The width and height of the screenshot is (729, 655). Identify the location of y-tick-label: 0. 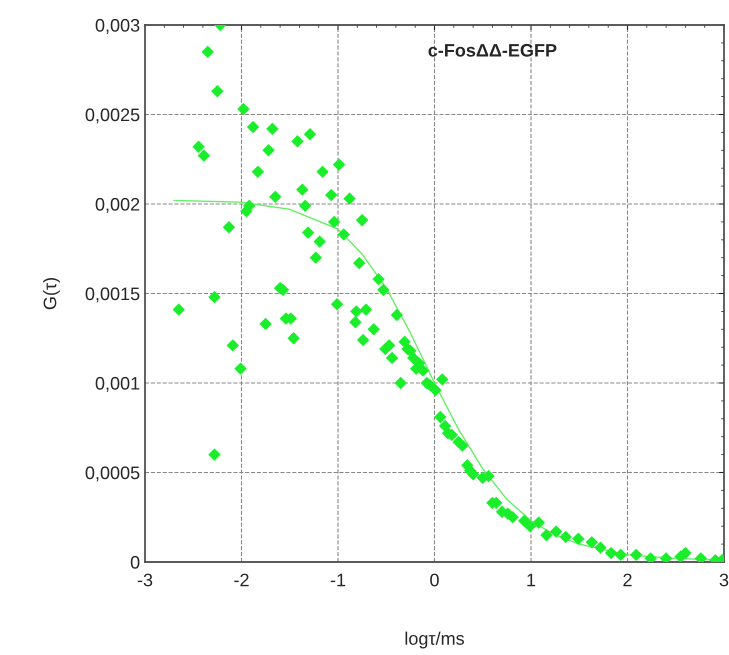
(135, 562).